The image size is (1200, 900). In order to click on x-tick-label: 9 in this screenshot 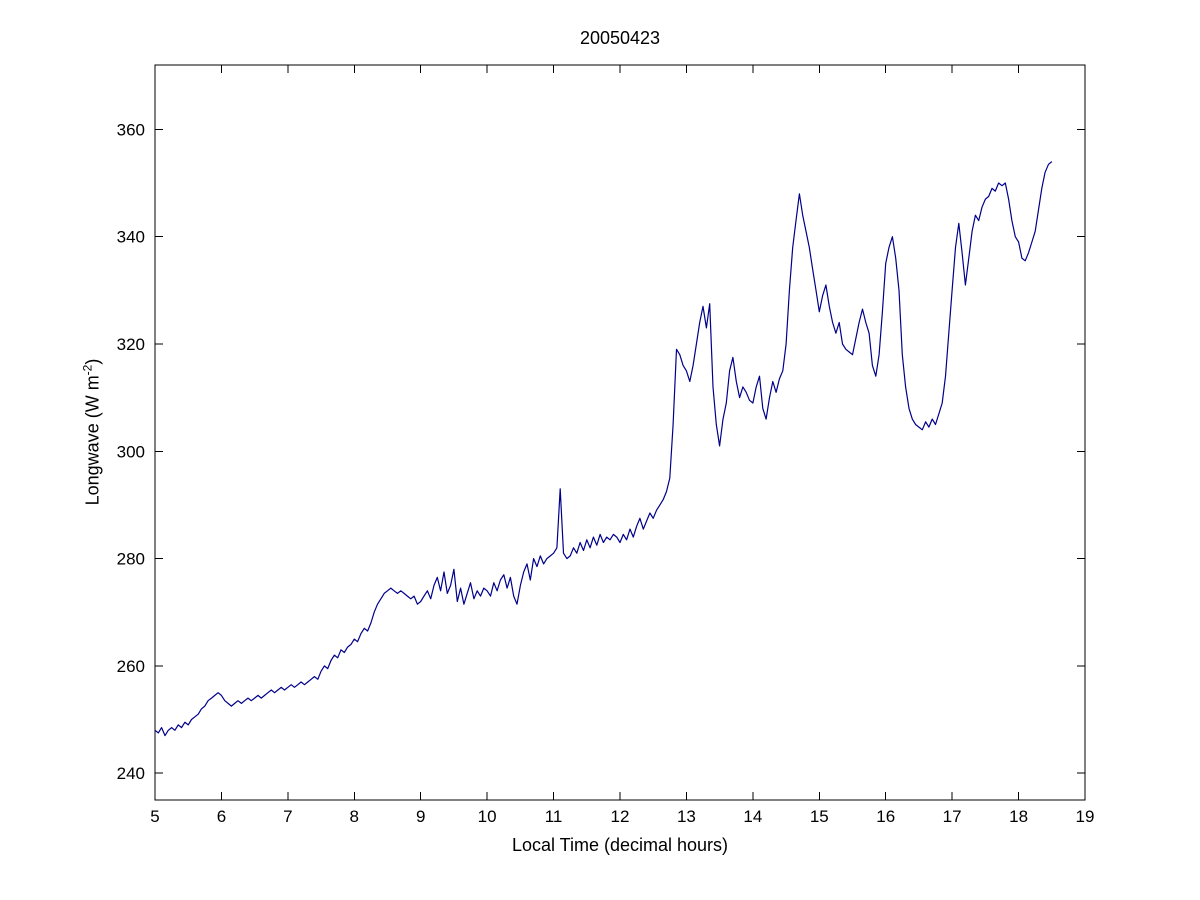, I will do `click(420, 816)`.